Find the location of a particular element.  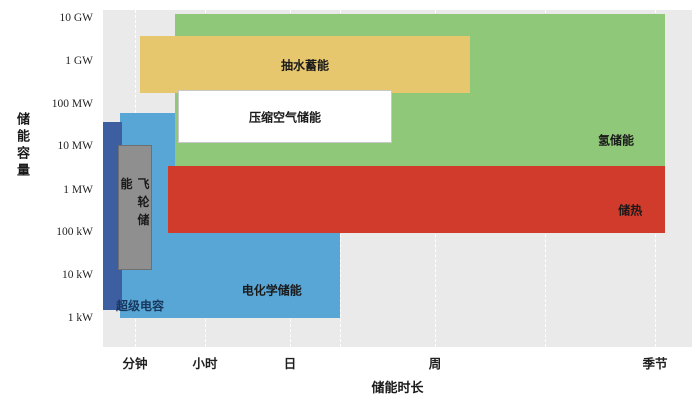

region-feilun: 飞轮储能 is located at coordinates (135, 207).